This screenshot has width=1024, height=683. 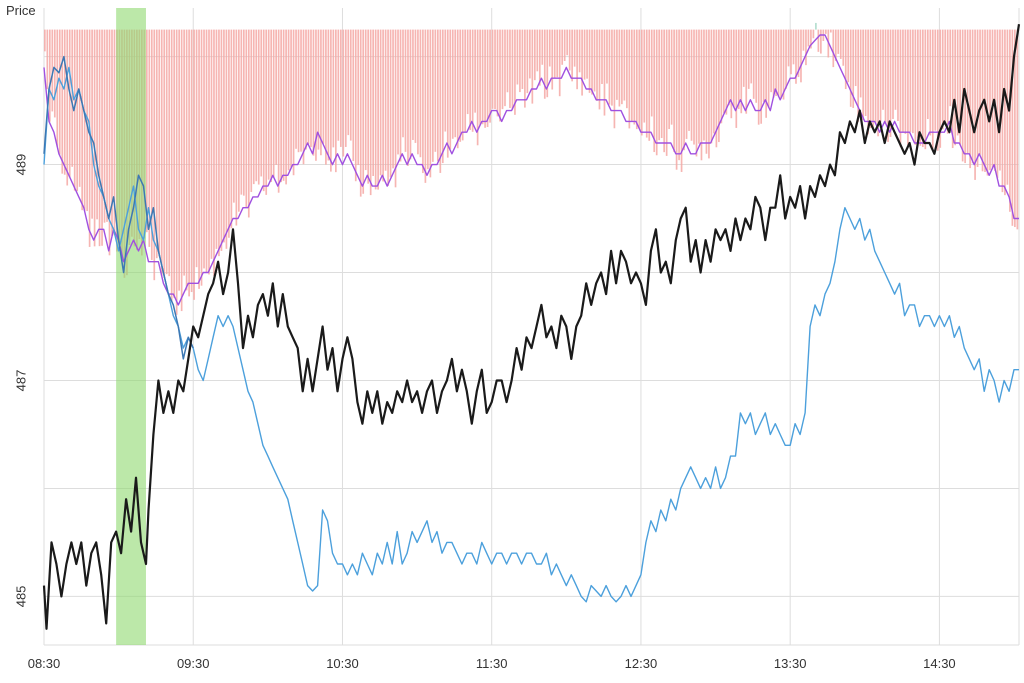 I want to click on x-tick-label: 14:30, so click(x=939, y=663).